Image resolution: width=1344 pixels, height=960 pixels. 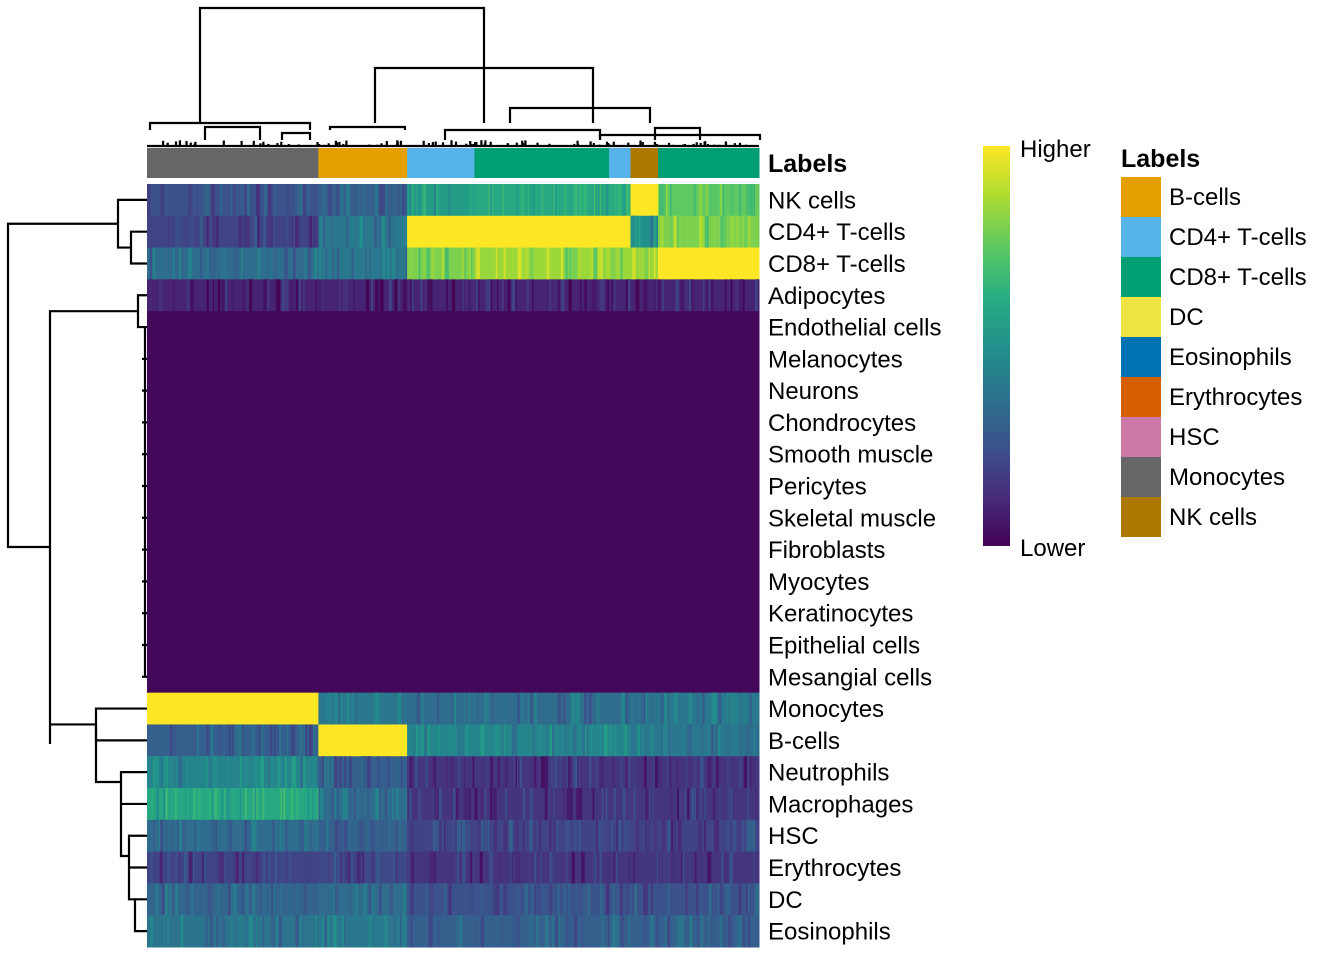 I want to click on row-label: Neurons, so click(x=813, y=391).